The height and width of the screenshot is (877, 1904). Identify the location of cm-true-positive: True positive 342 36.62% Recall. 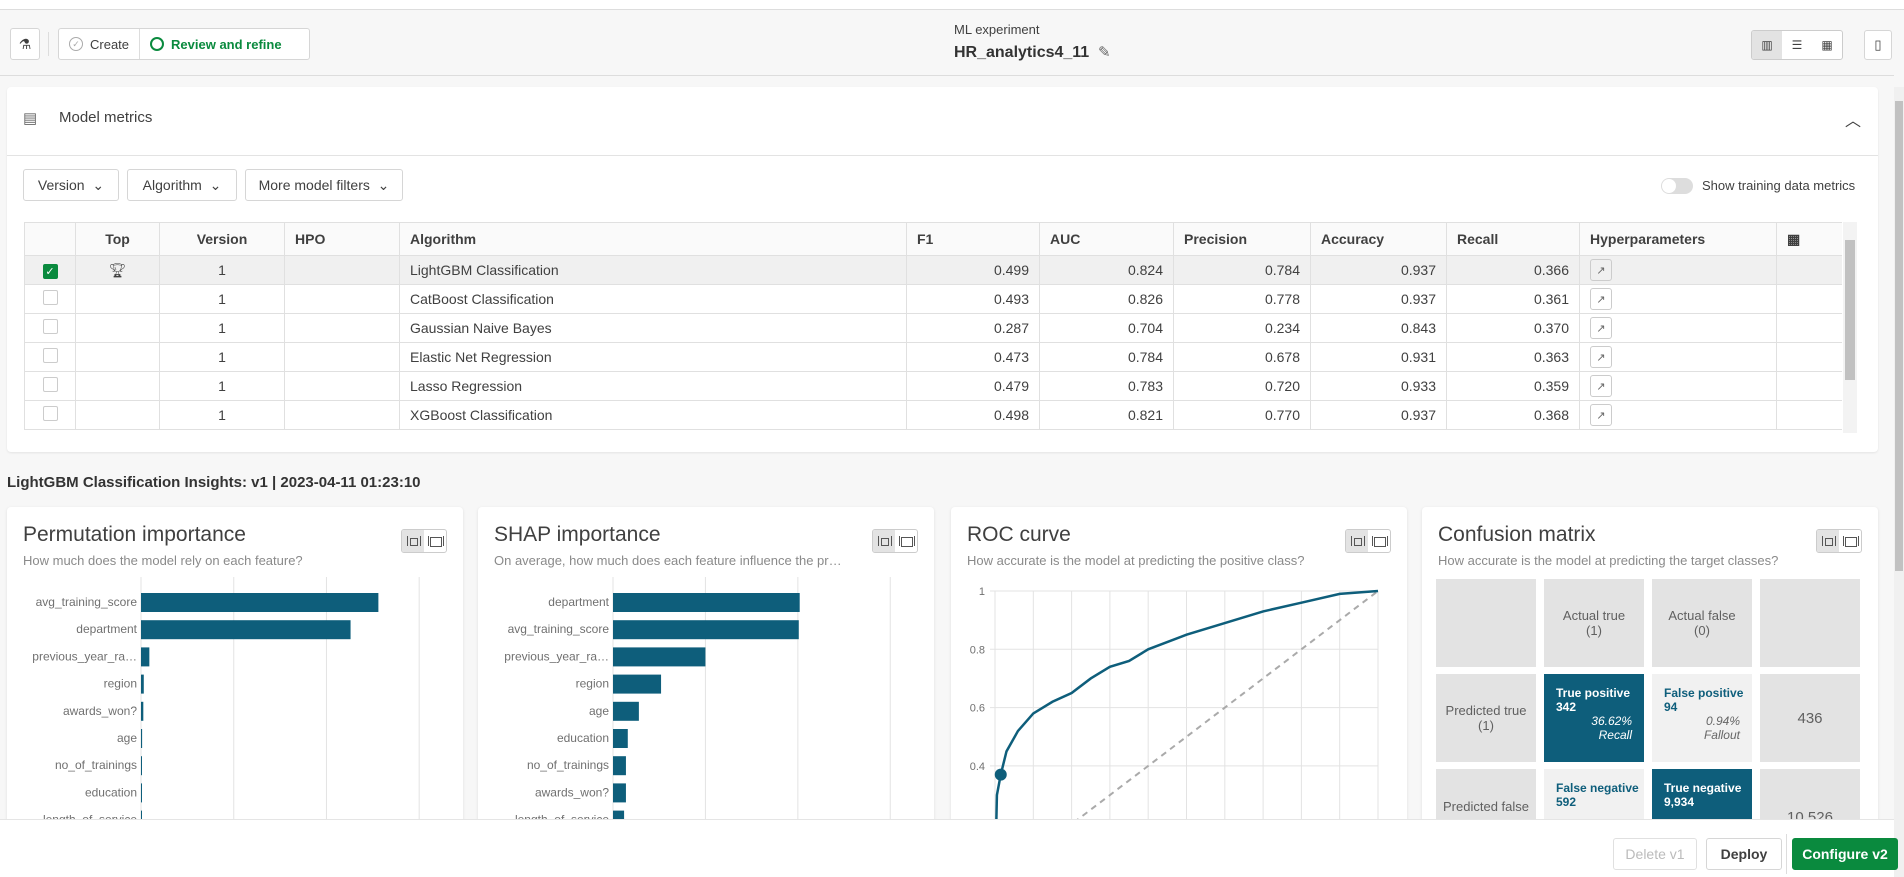
(1594, 718).